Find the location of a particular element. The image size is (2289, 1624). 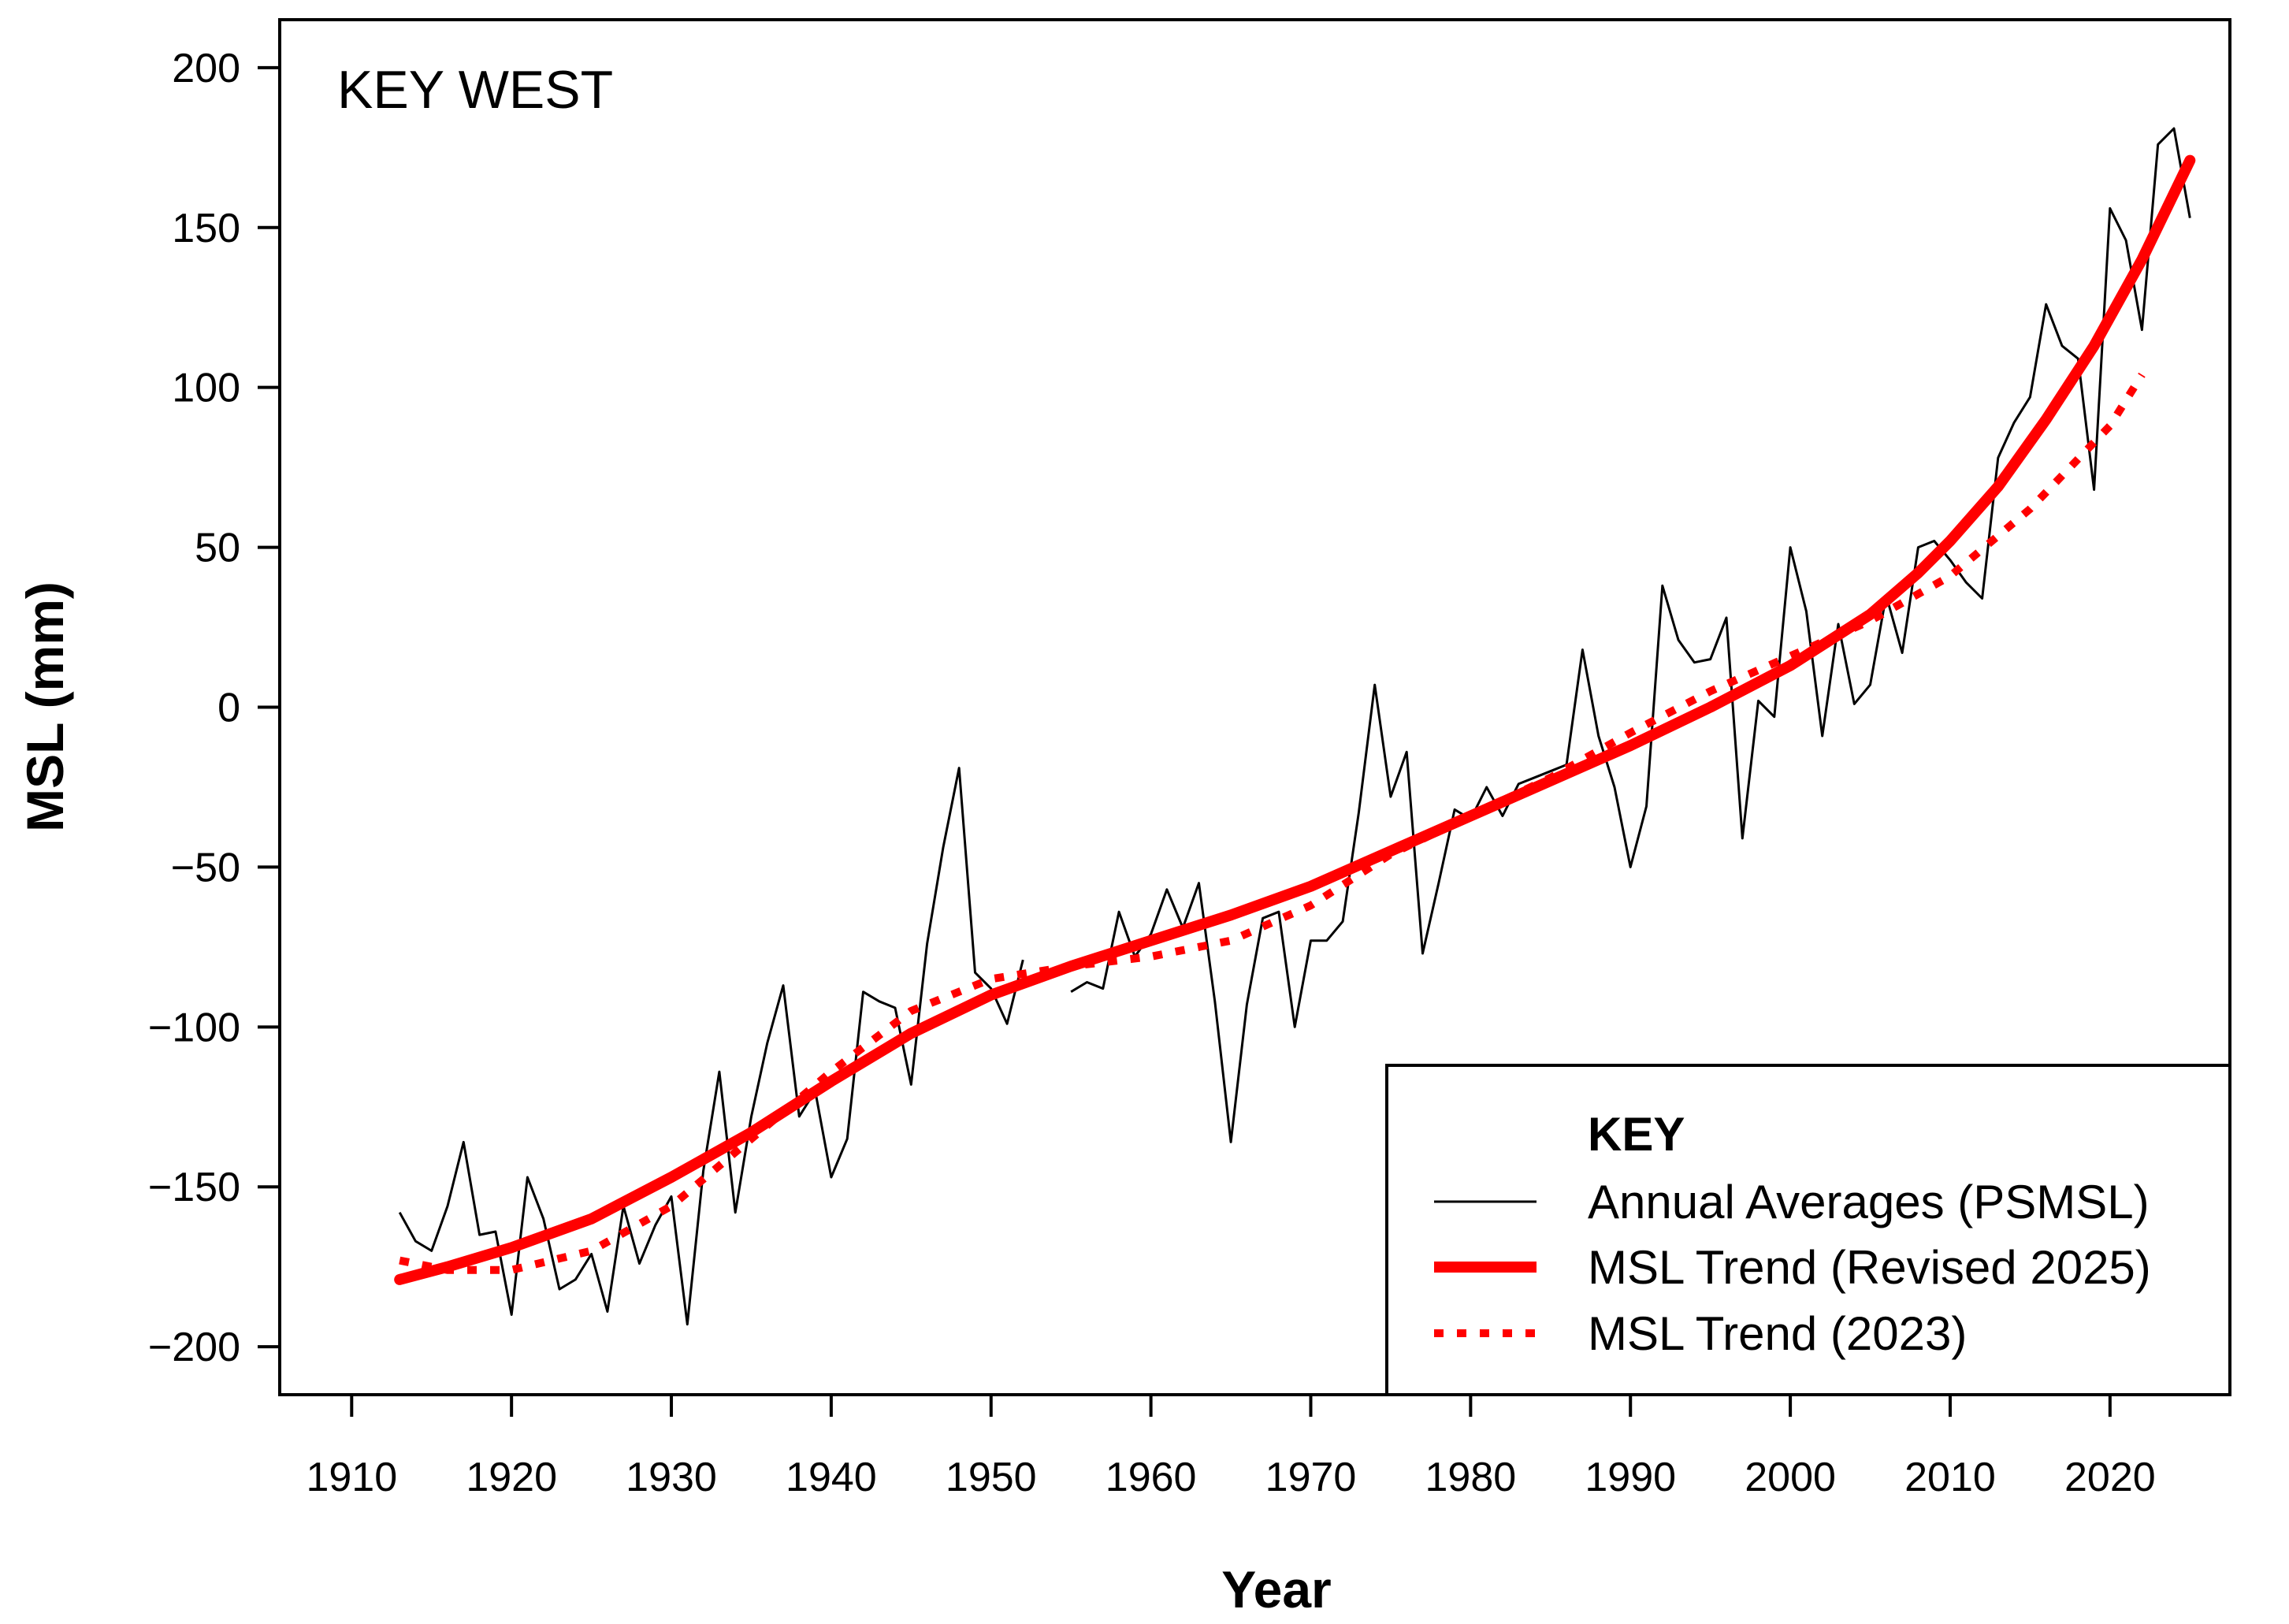

y-tick-label: −150 is located at coordinates (194, 1187).